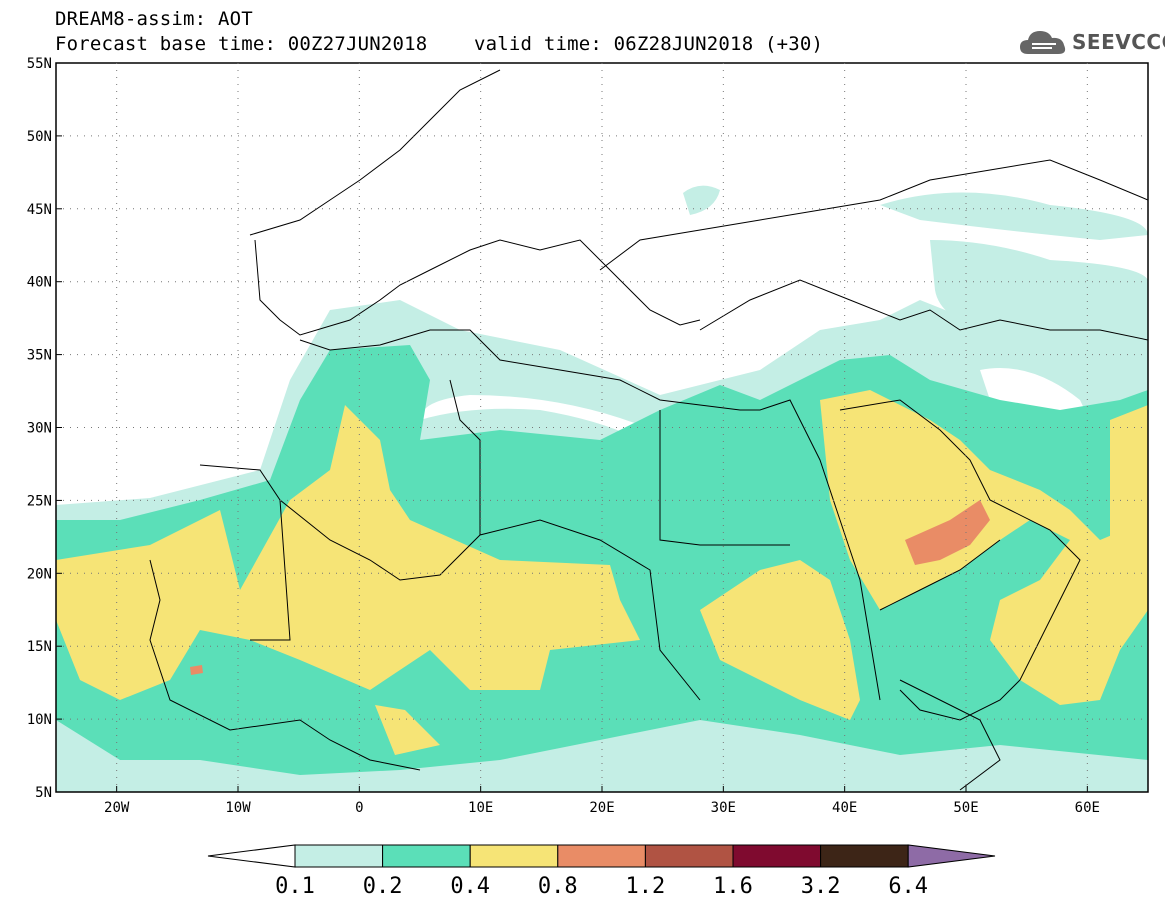  I want to click on colorbar-label: 1.2, so click(646, 886).